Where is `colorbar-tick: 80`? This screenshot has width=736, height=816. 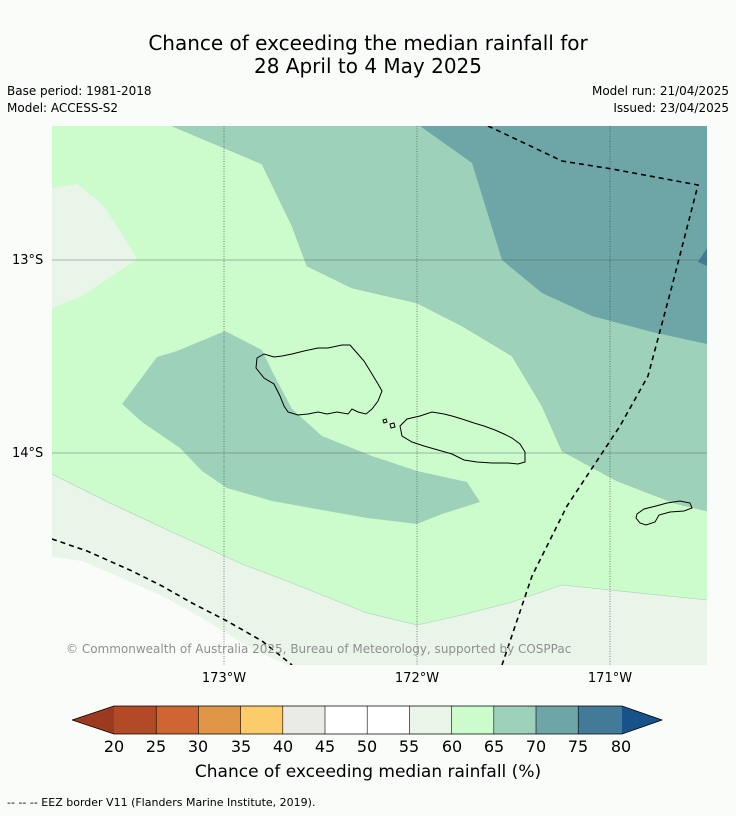 colorbar-tick: 80 is located at coordinates (621, 746).